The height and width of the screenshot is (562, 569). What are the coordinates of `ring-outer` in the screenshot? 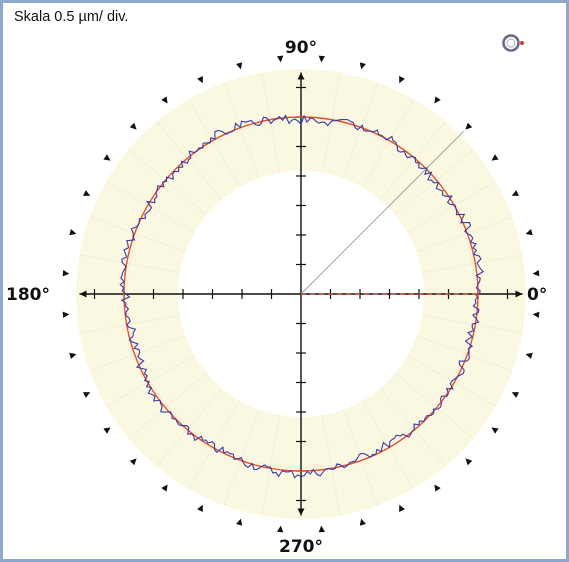 It's located at (511, 43).